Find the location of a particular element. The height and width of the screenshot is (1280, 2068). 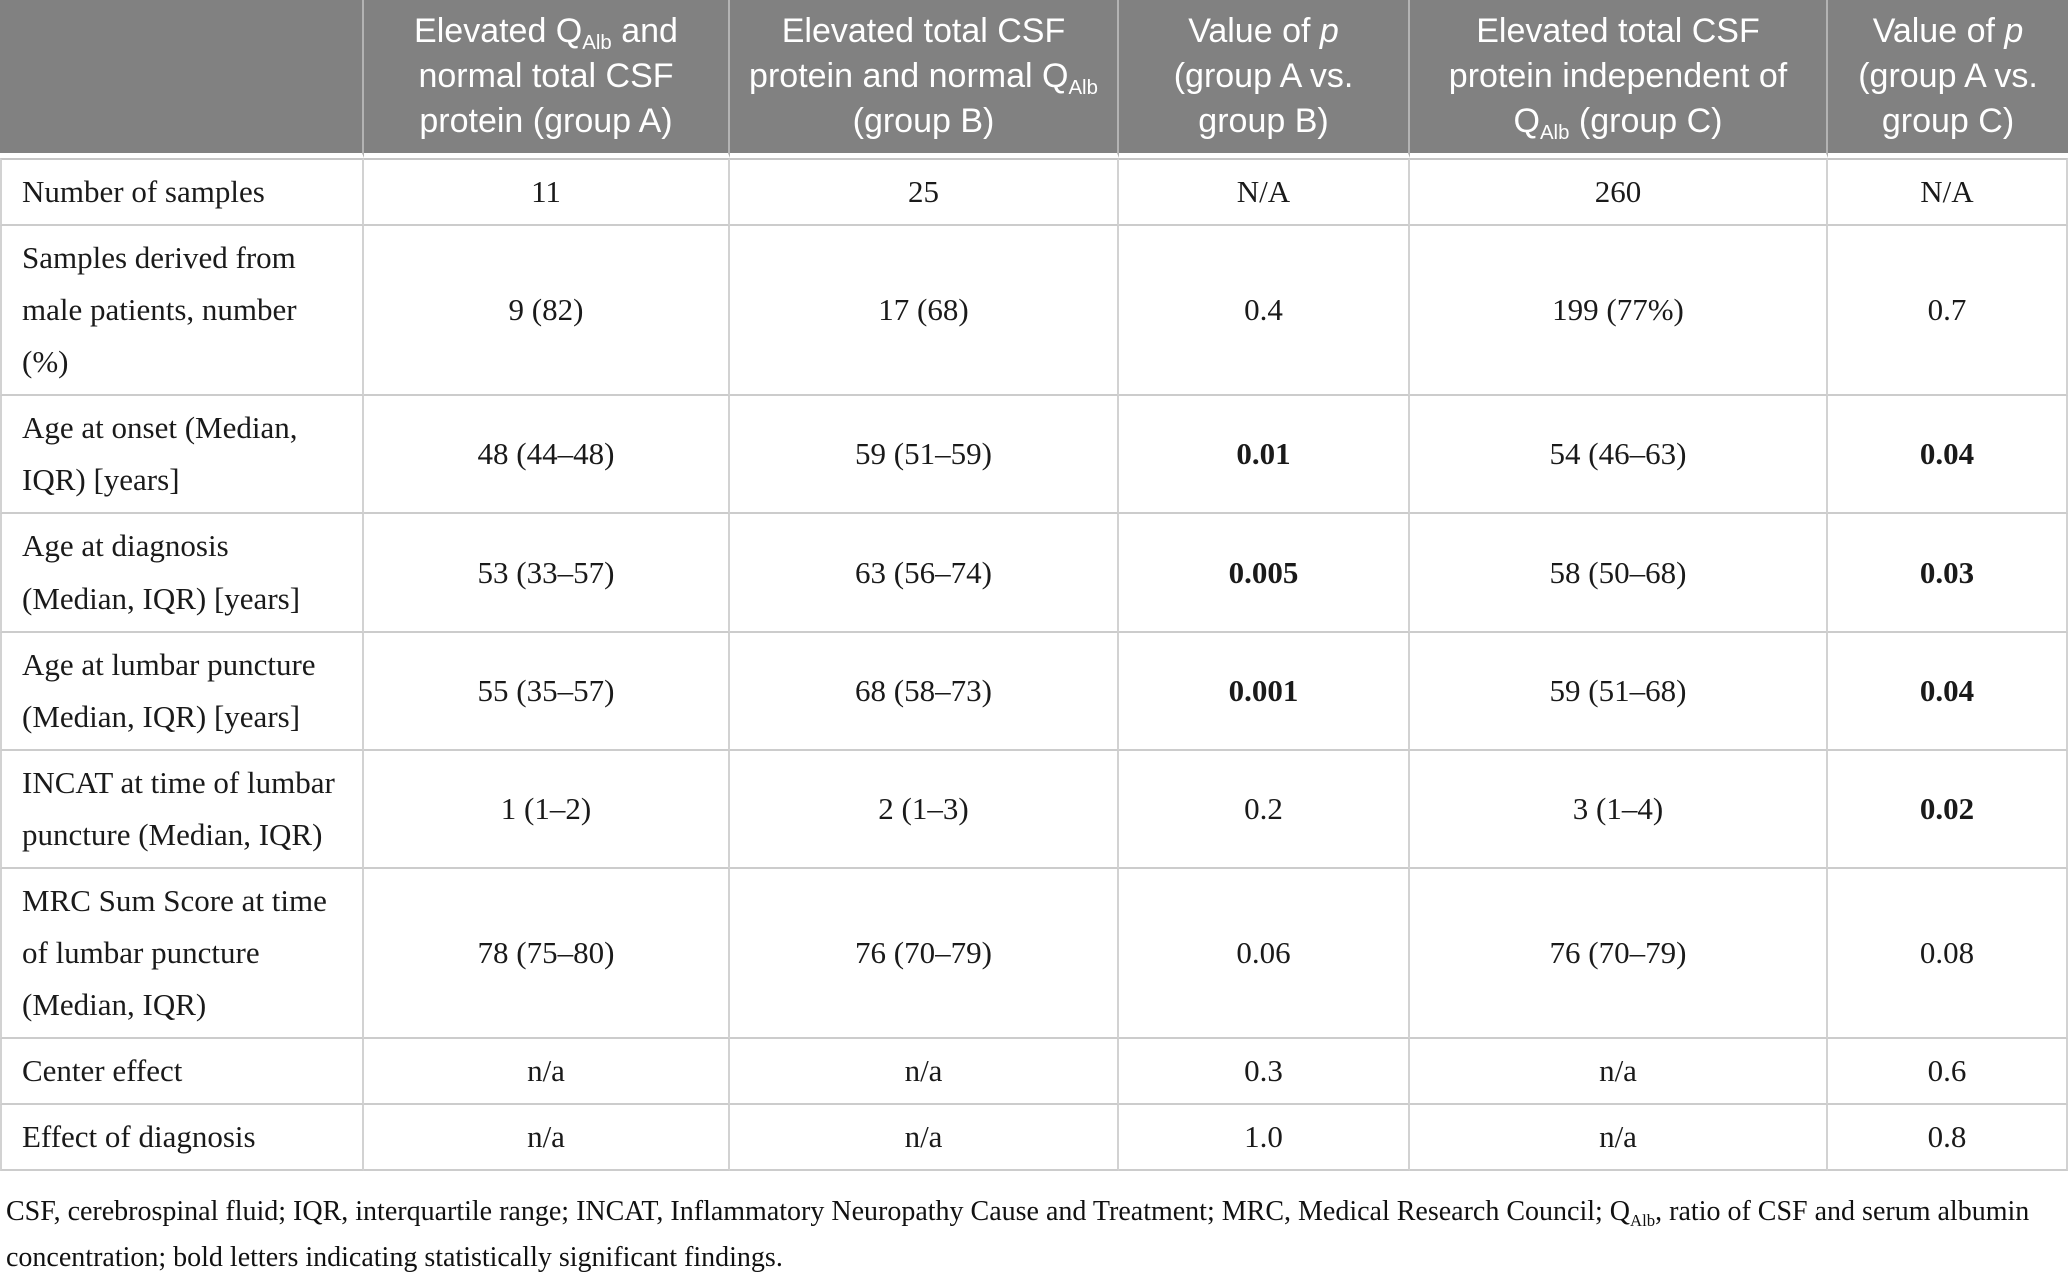

data-cell: 53 (33–57) is located at coordinates (547, 573).